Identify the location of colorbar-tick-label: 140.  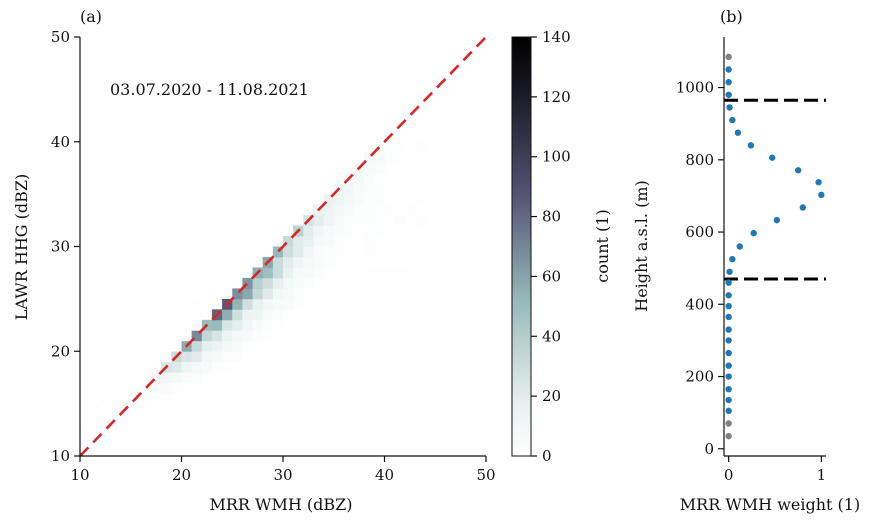
(556, 37).